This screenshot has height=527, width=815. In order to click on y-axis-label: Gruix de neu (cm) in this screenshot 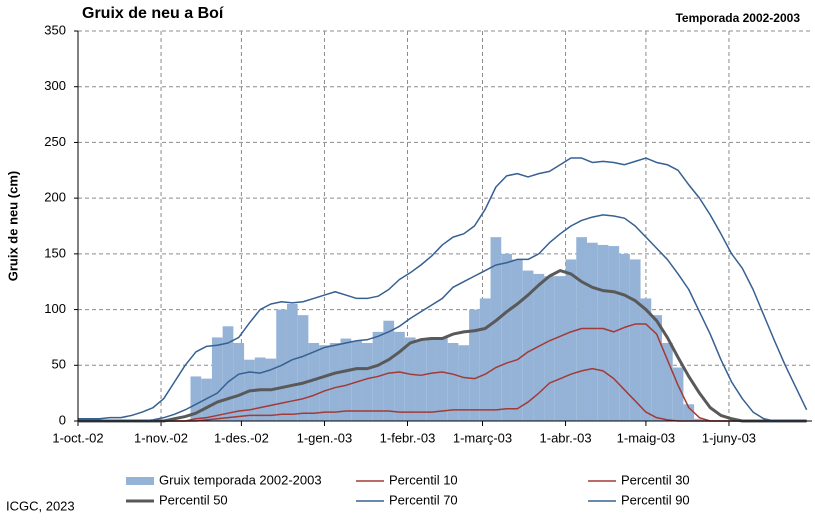, I will do `click(12, 226)`.